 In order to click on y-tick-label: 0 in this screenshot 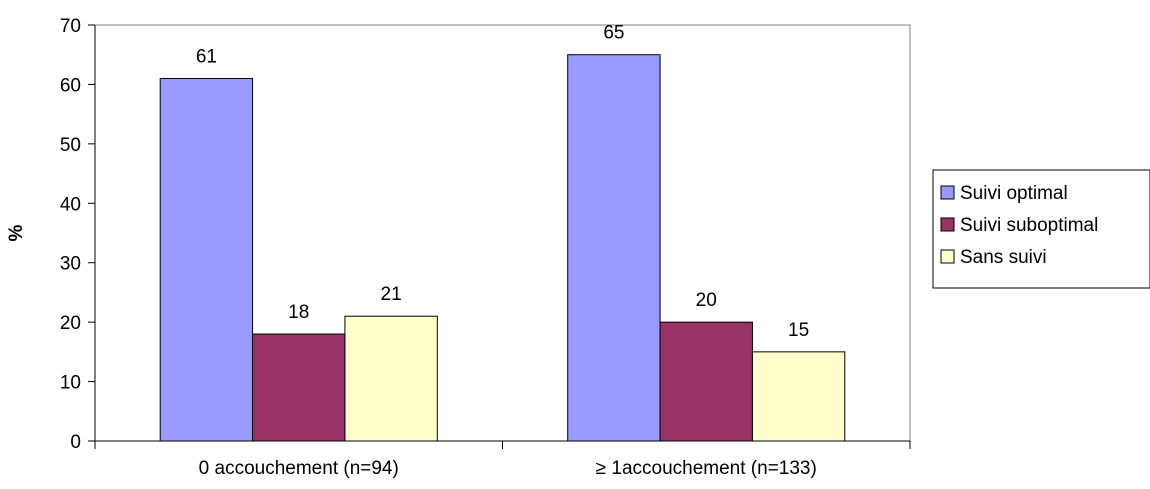, I will do `click(75, 442)`.